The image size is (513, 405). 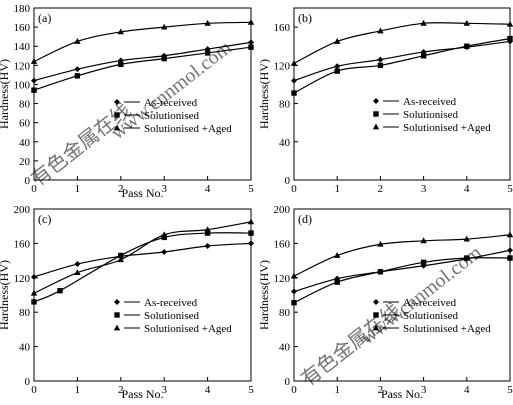 I want to click on y-tick-label-c: 200, so click(x=22, y=210).